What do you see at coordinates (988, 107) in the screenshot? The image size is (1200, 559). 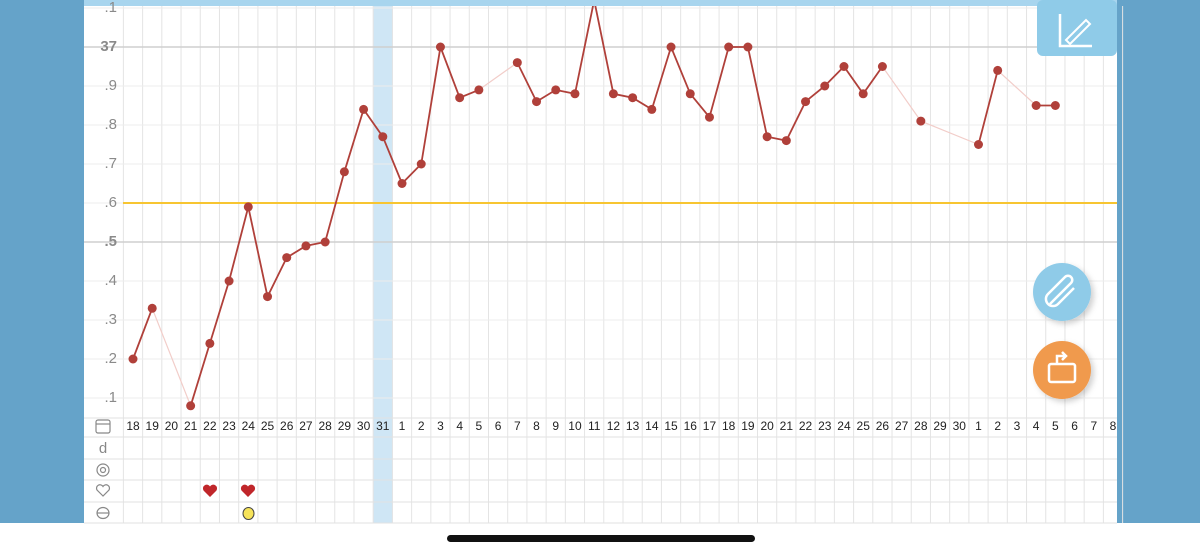 I see `temperature-line` at bounding box center [988, 107].